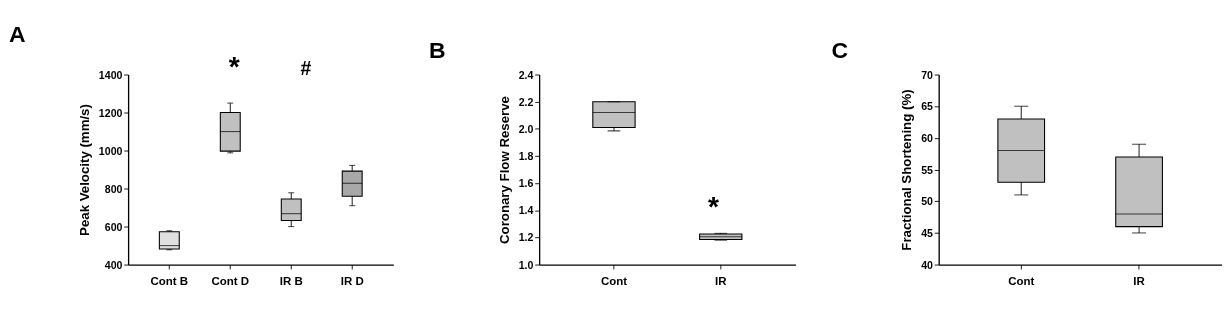 This screenshot has height=322, width=1226. I want to click on y-tick-label: 1400, so click(110, 74).